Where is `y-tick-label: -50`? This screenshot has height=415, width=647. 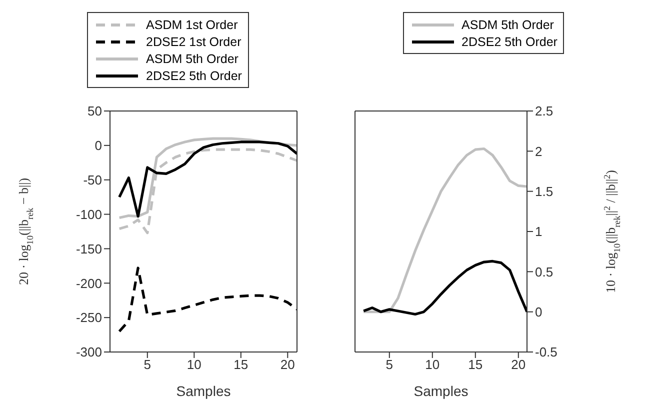
y-tick-label: -50 is located at coordinates (92, 180).